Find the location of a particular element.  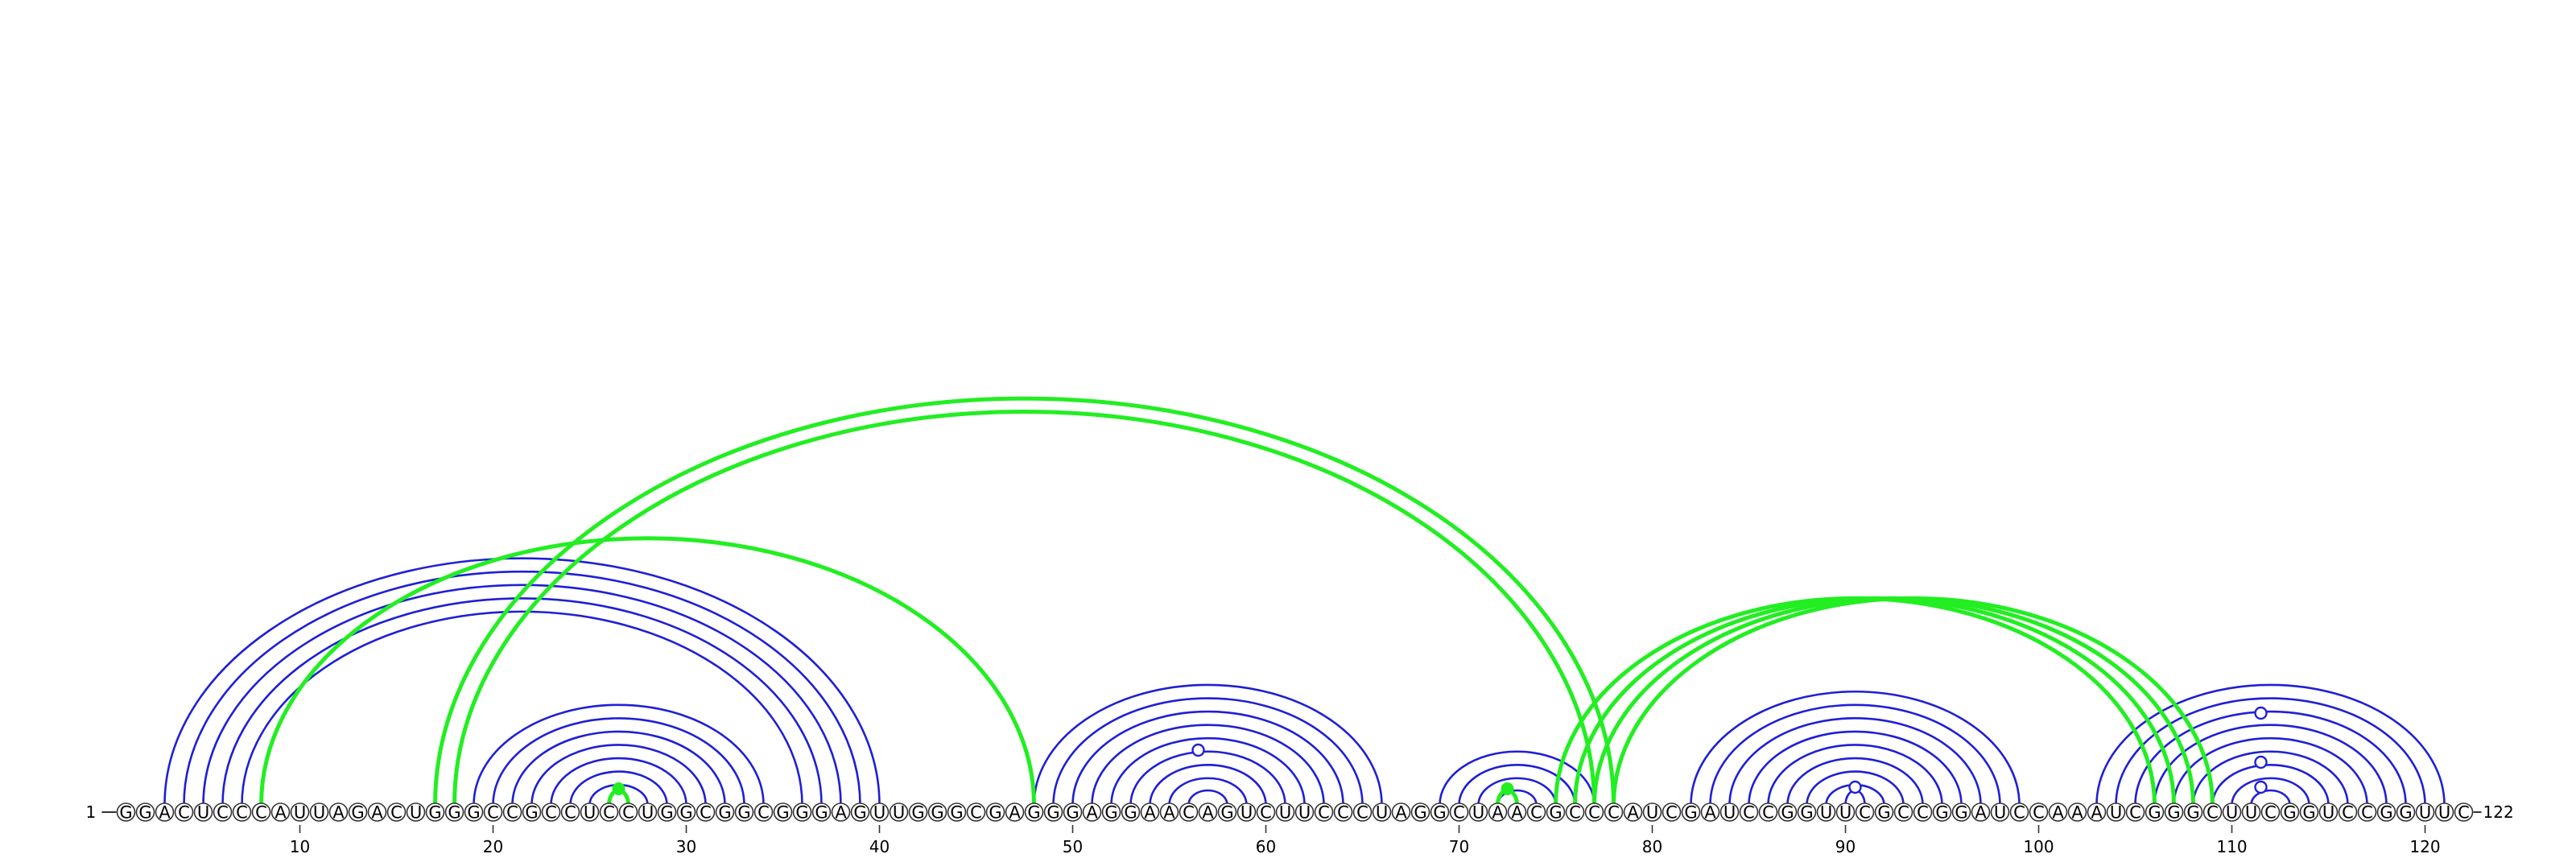

nucleotide-letter-80: U is located at coordinates (1652, 813).